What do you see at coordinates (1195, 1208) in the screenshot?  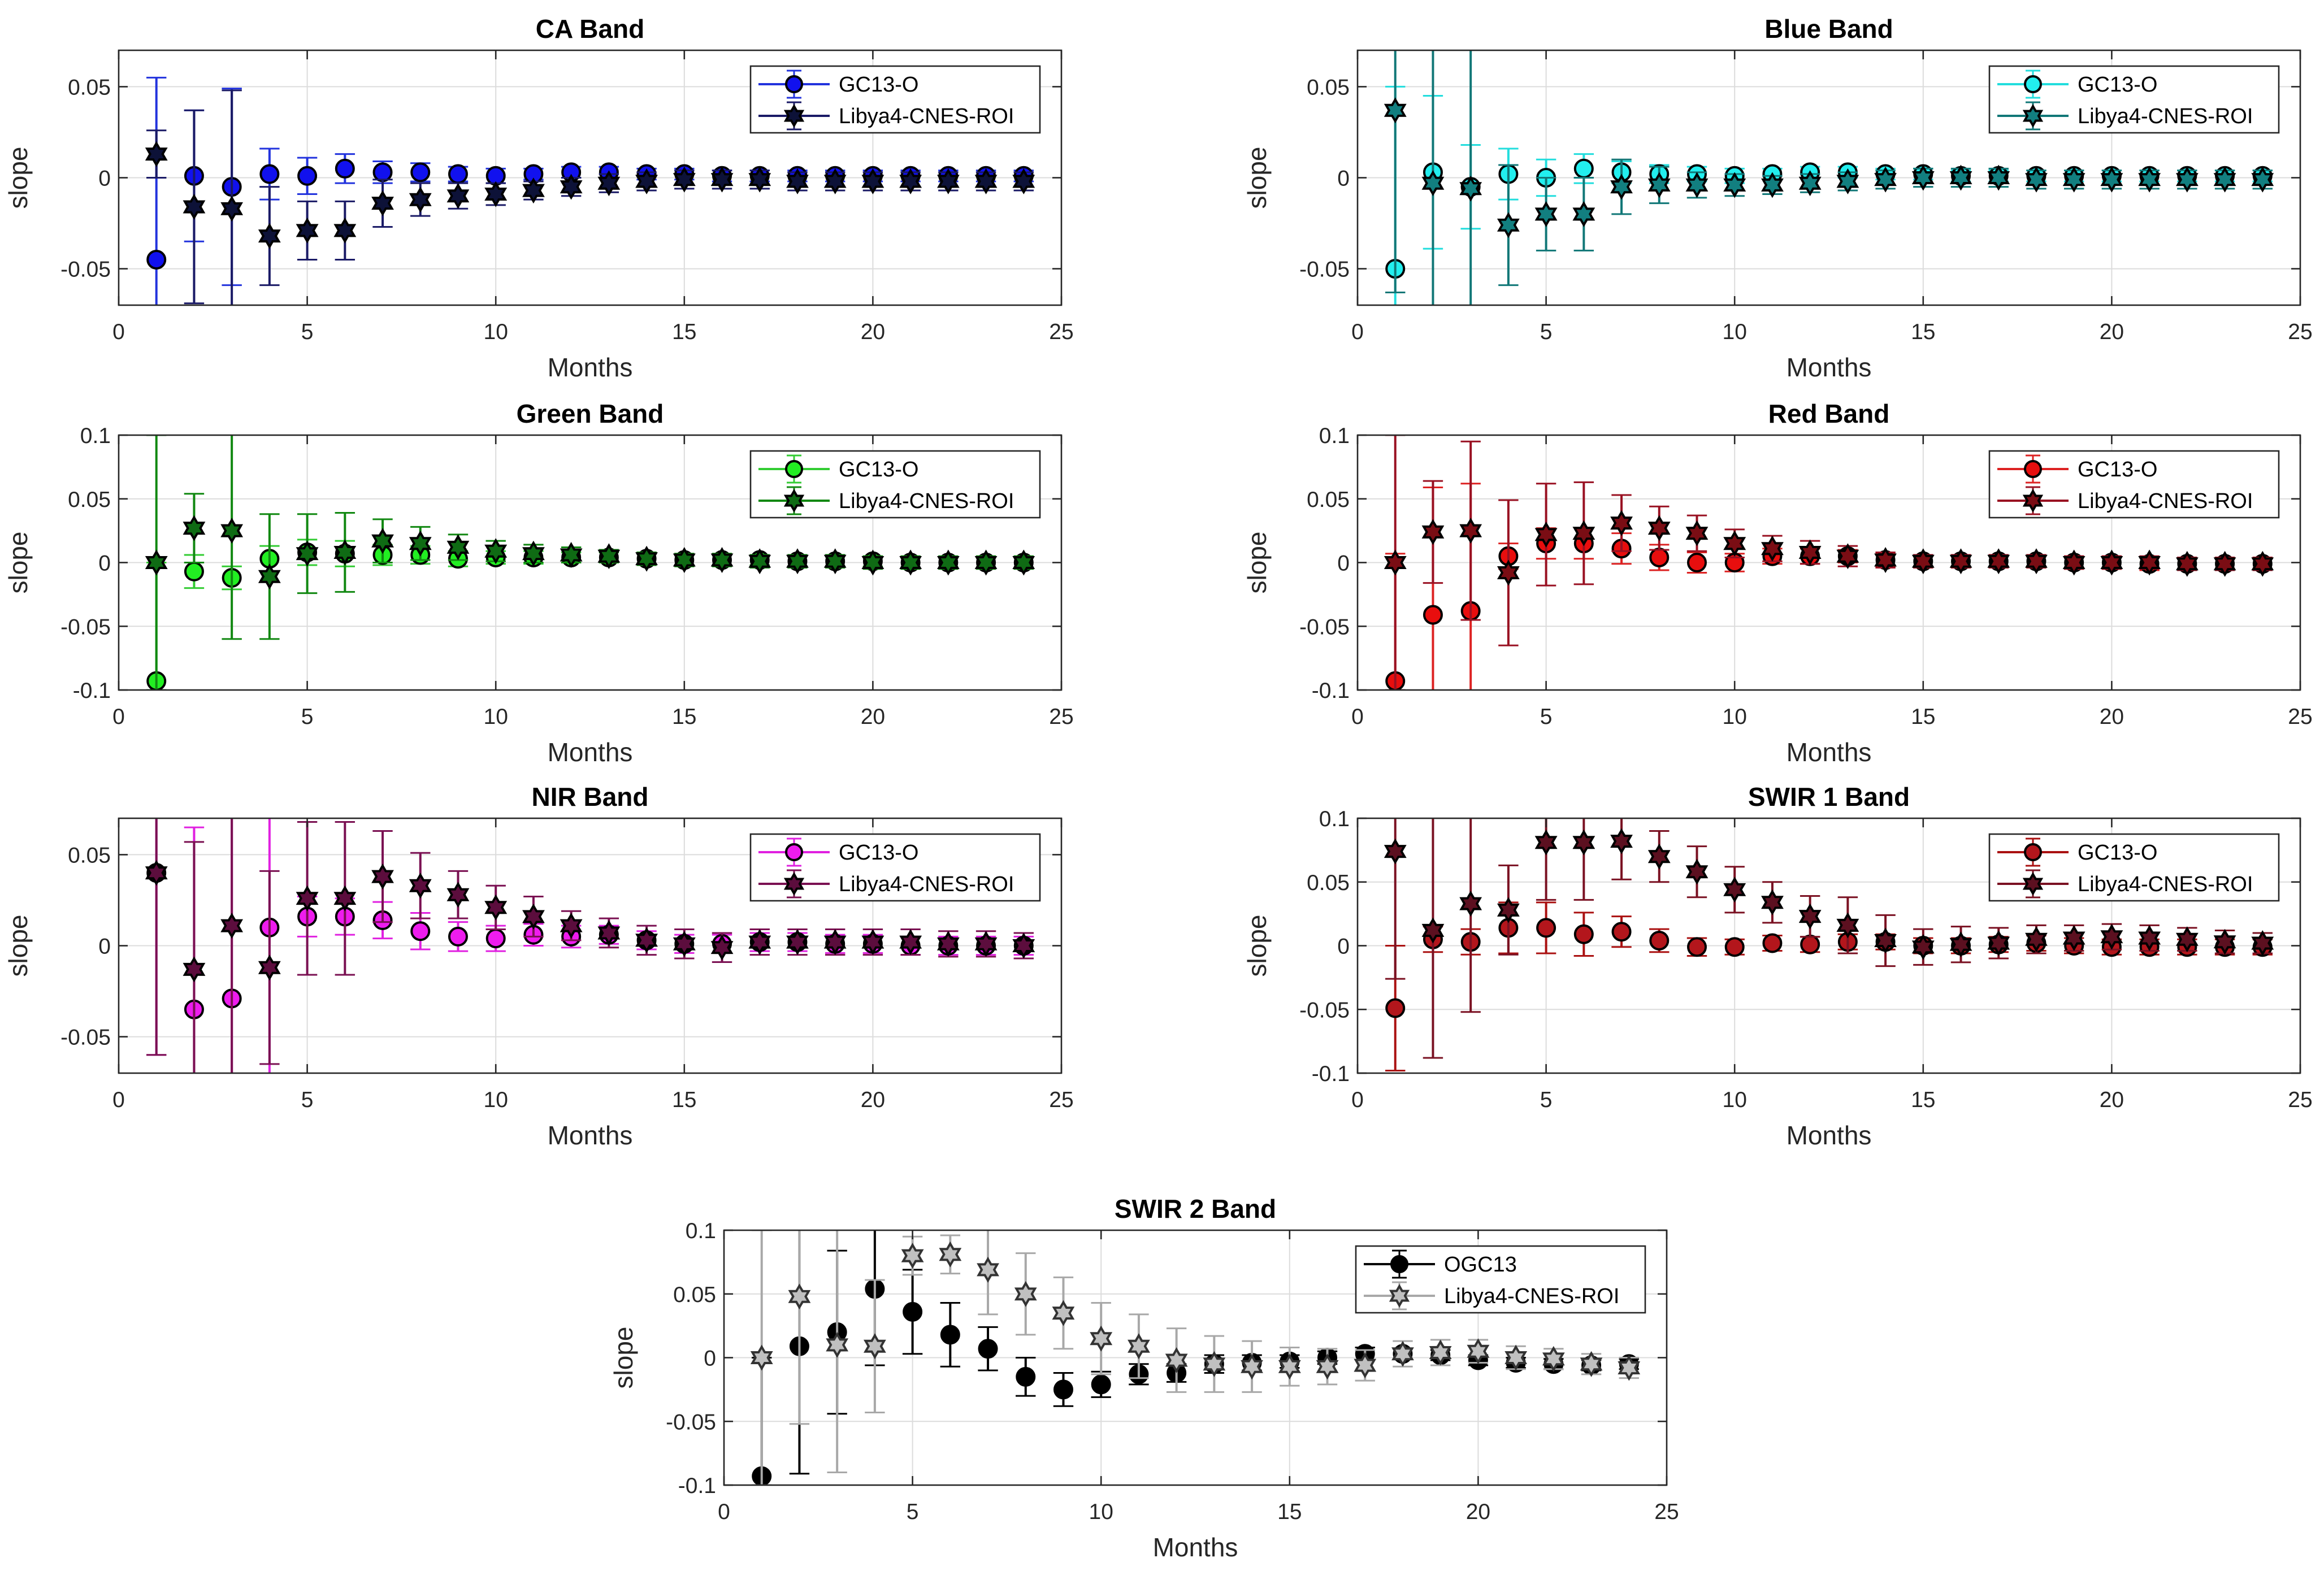 I see `chart-title: SWIR 2 Band` at bounding box center [1195, 1208].